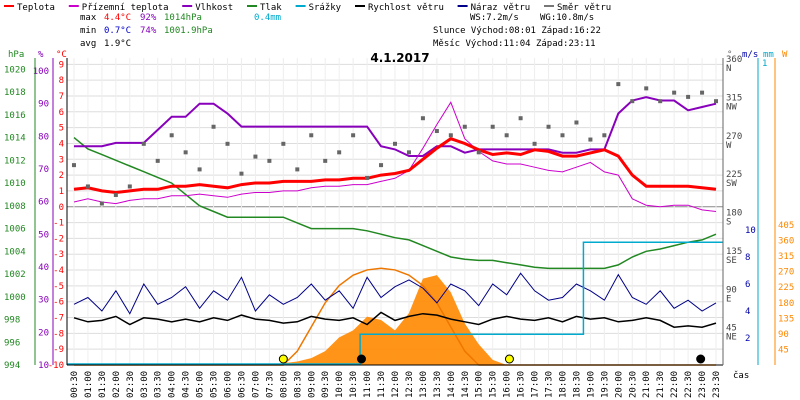 The image size is (800, 400). I want to click on hpa-unit: hPa, so click(16, 55).